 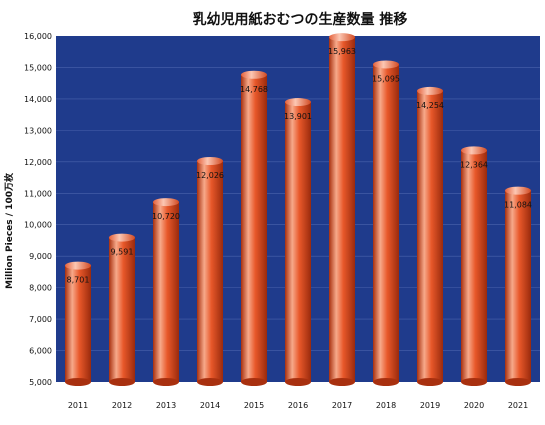 I want to click on y-tick-label: 15,000, so click(x=38, y=67).